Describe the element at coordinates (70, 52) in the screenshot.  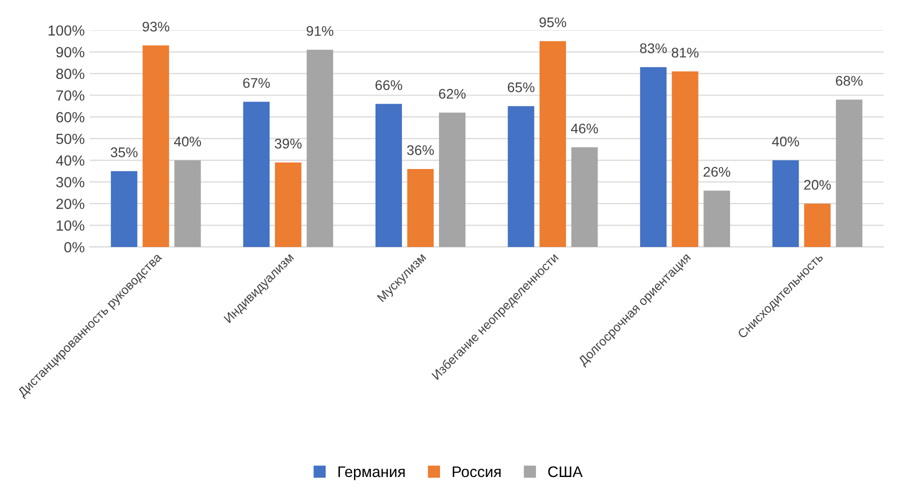
I see `y-tick-label: 90%` at that location.